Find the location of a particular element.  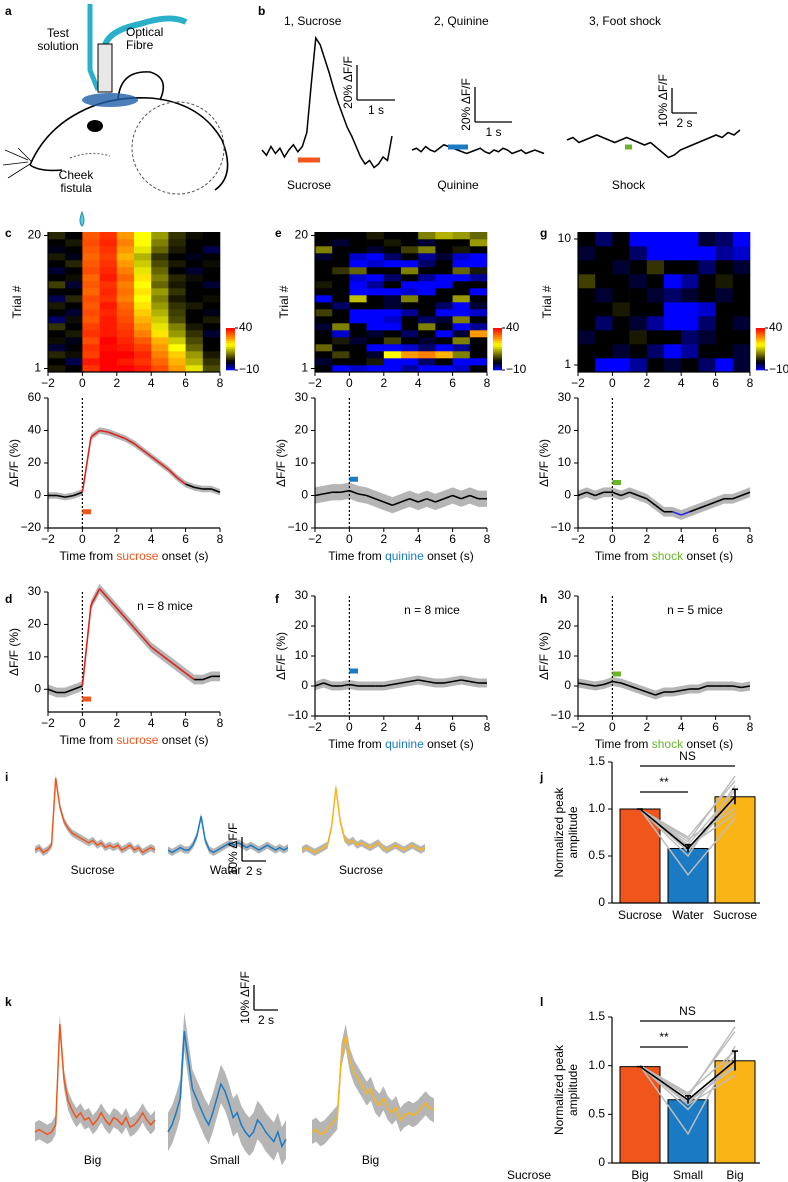

mouse-line is located at coordinates (687, 842).